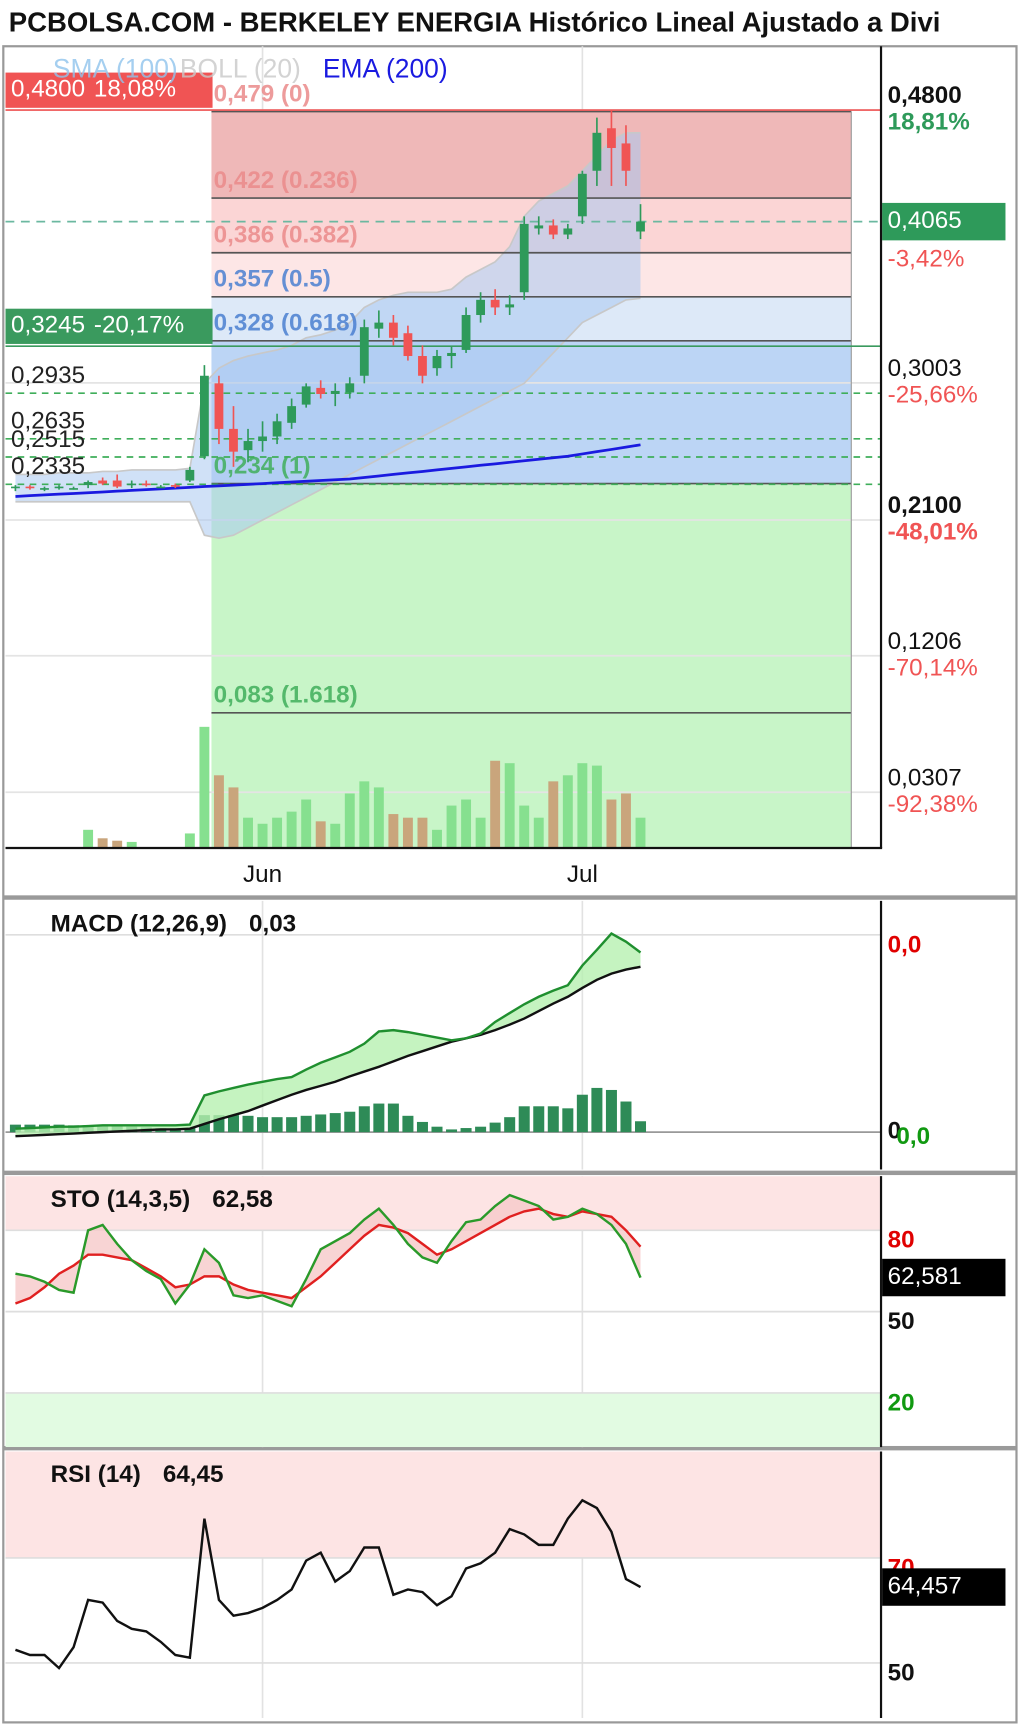 This screenshot has width=1022, height=1729. What do you see at coordinates (286, 695) in the screenshot?
I see `fib-label: 0,083 (1.618)` at bounding box center [286, 695].